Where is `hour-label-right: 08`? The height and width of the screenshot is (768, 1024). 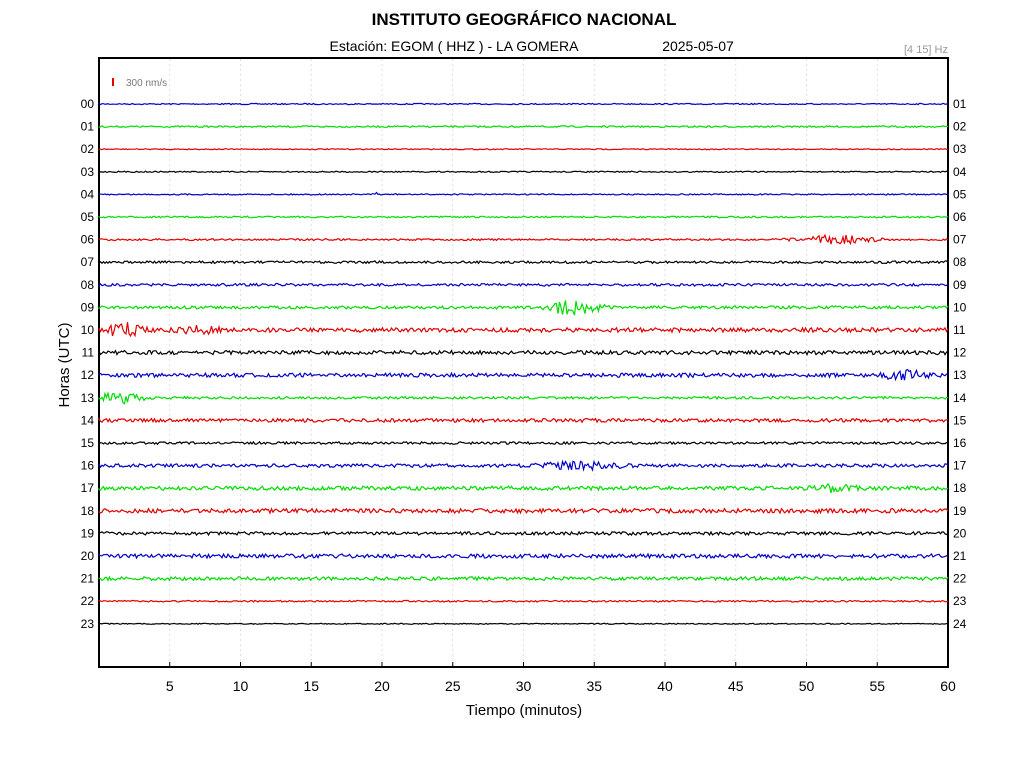
hour-label-right: 08 is located at coordinates (960, 262).